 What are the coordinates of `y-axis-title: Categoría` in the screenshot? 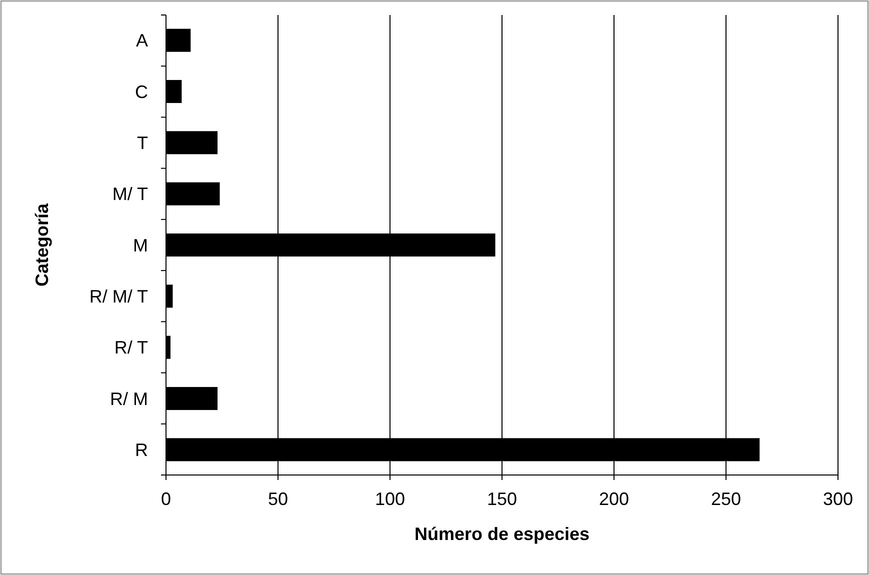 It's located at (42, 244).